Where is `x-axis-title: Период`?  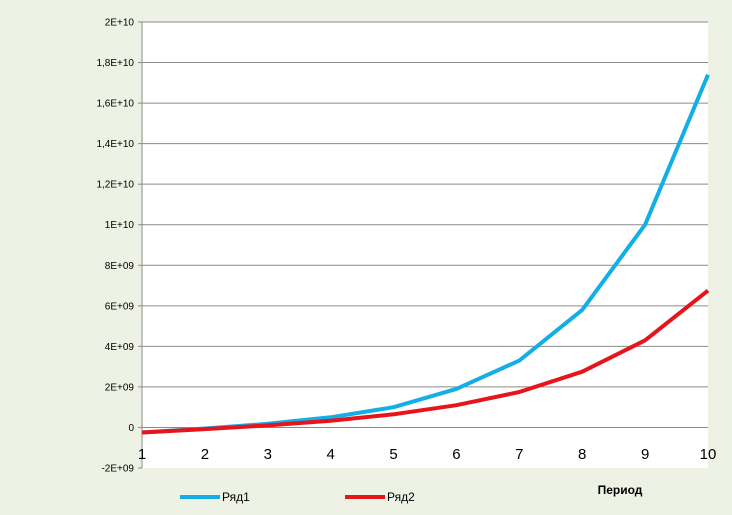
x-axis-title: Период is located at coordinates (620, 490).